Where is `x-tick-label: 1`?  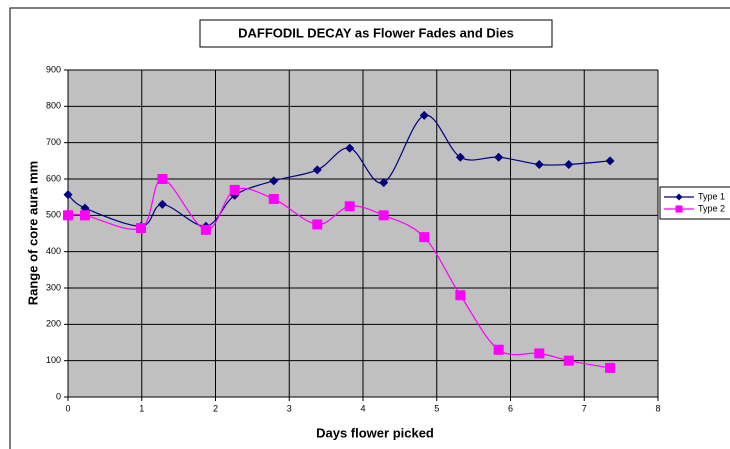
x-tick-label: 1 is located at coordinates (141, 408).